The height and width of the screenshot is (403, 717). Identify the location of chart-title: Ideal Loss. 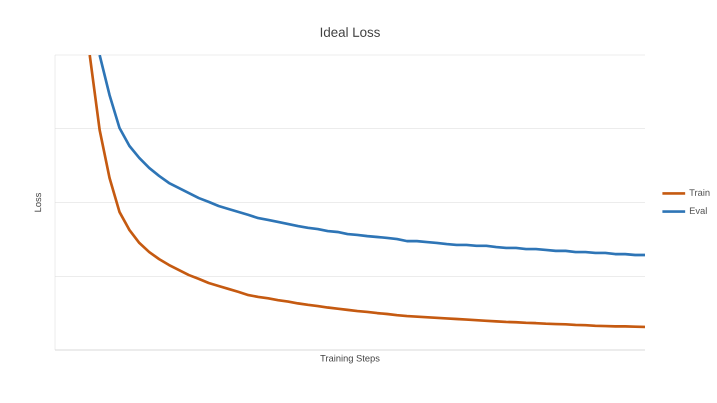
(350, 32).